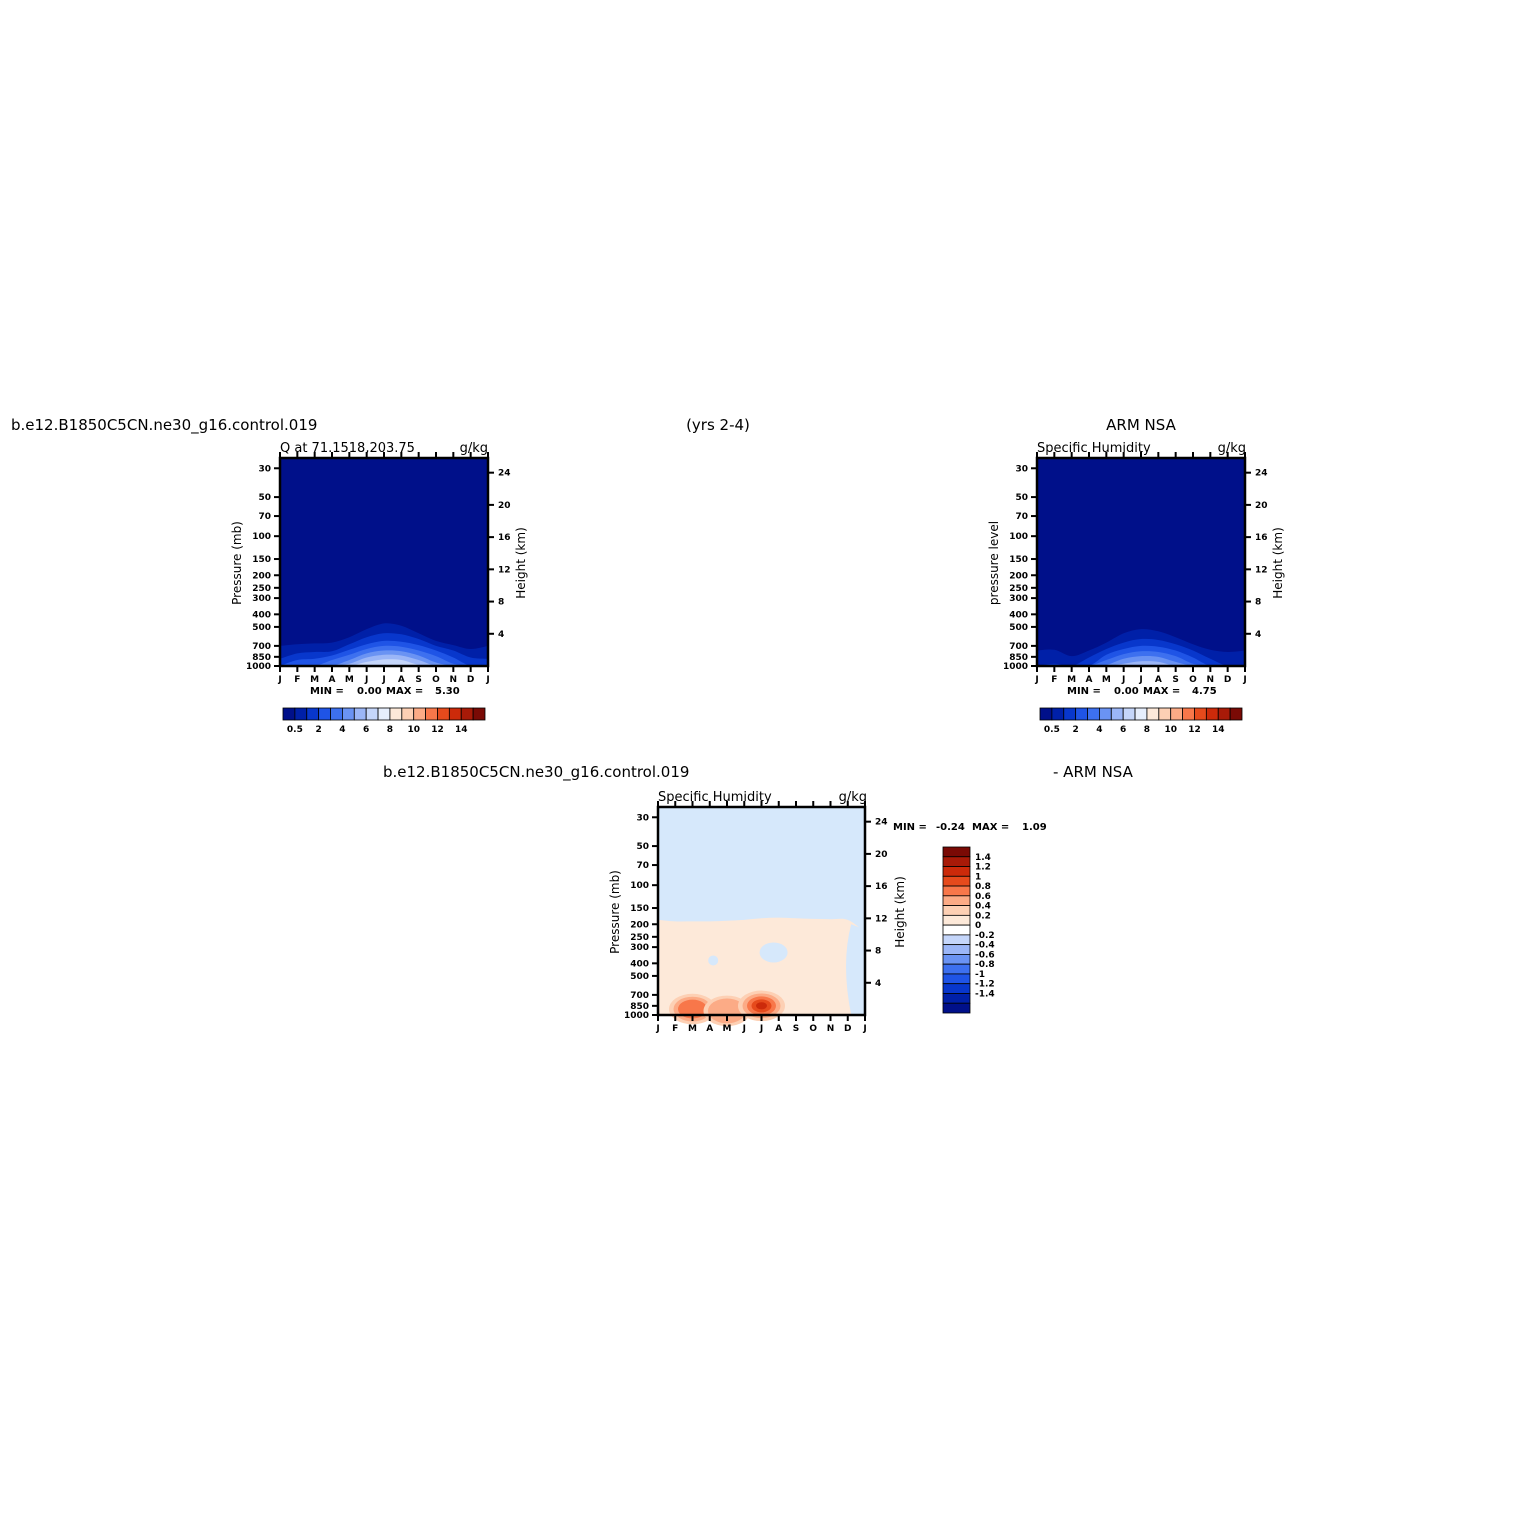  Describe the element at coordinates (164, 425) in the screenshot. I see `header-case-name: b.e12.B1850C5CN.ne30_g16.control.019` at that location.